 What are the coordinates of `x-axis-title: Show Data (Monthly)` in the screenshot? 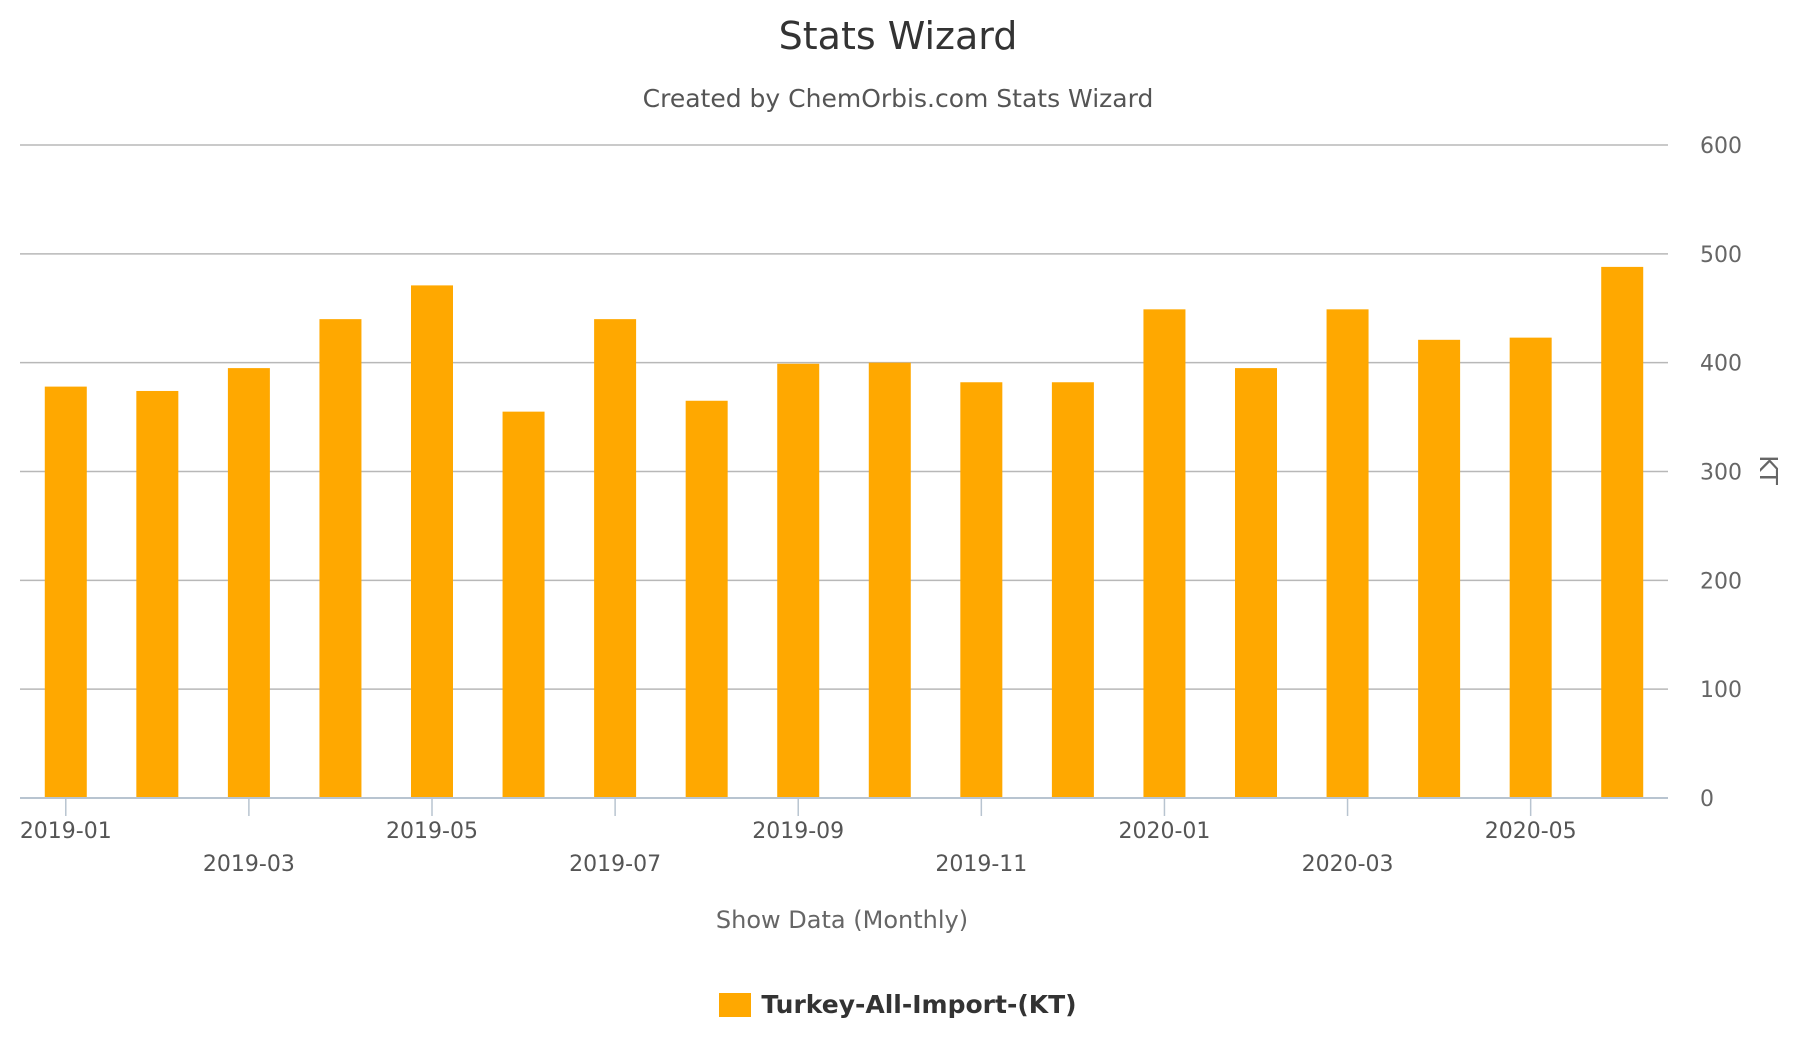 It's located at (842, 920).